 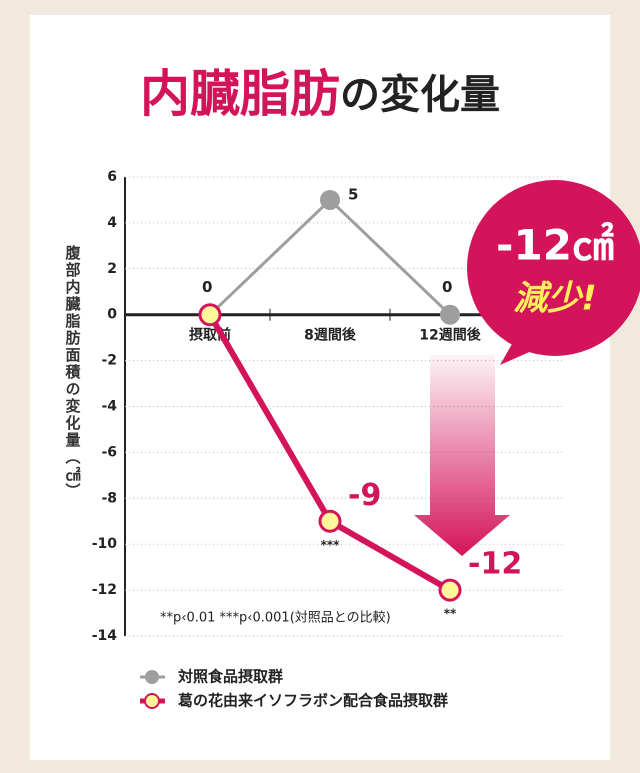 I want to click on y-tick-label: -6, so click(x=109, y=452).